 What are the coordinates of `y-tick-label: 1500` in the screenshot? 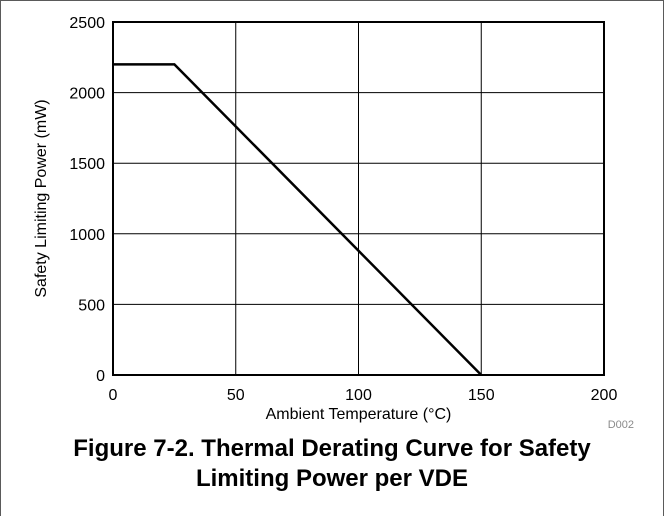 It's located at (87, 164).